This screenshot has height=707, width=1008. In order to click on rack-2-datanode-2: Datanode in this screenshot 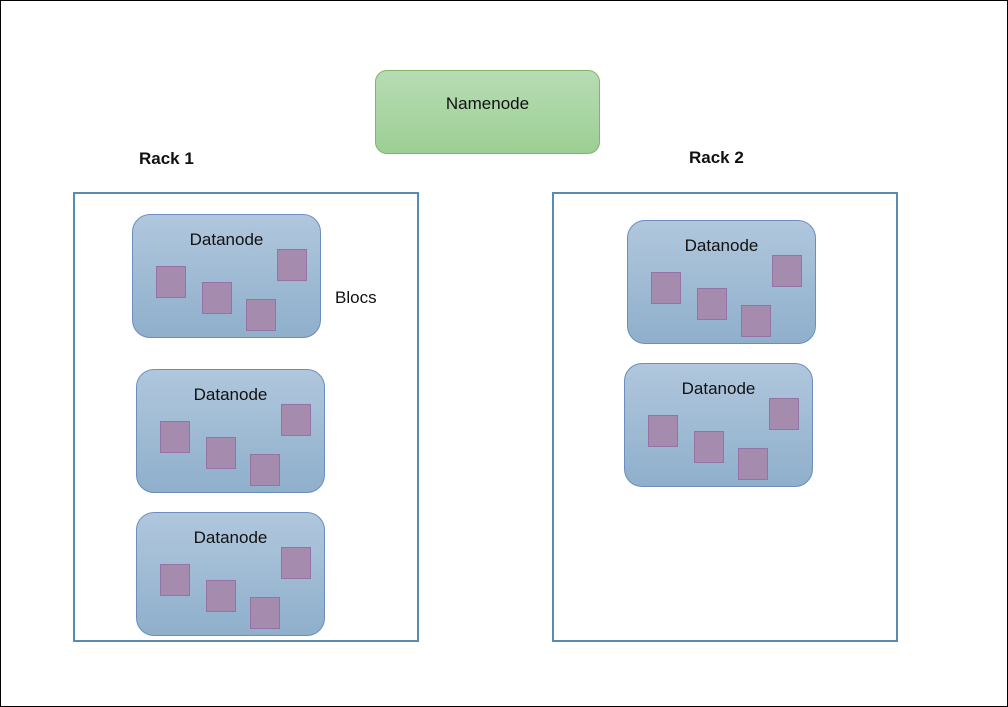, I will do `click(718, 425)`.